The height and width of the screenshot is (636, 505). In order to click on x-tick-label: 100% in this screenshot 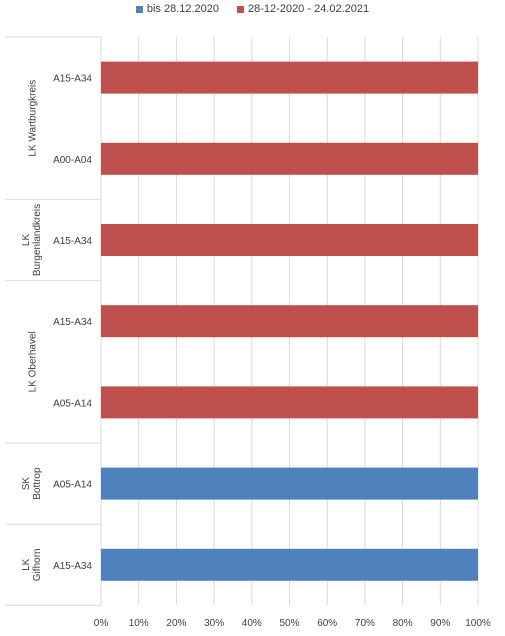, I will do `click(478, 623)`.